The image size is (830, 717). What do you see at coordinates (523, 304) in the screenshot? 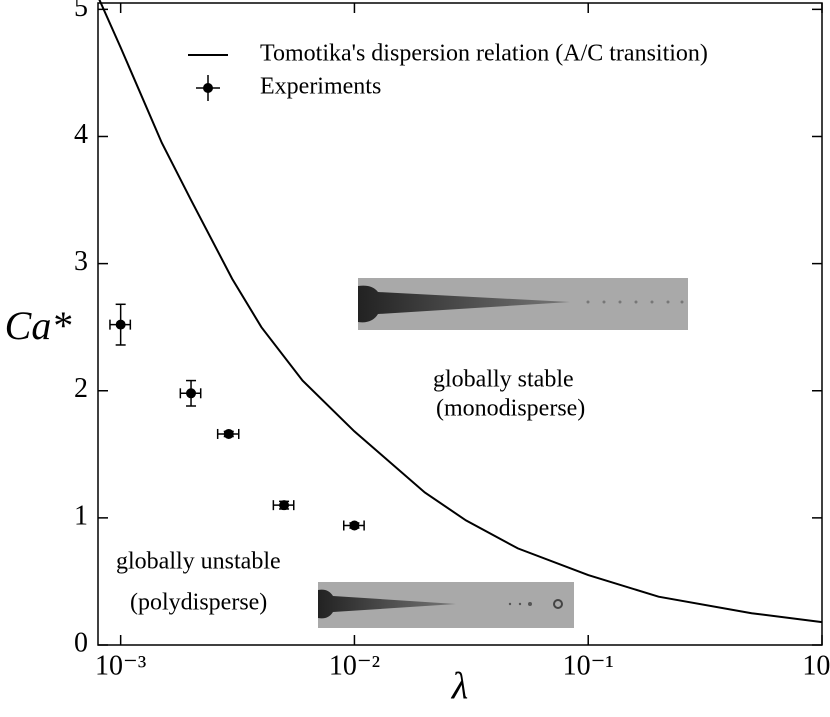
I see `inset-photo-stable` at bounding box center [523, 304].